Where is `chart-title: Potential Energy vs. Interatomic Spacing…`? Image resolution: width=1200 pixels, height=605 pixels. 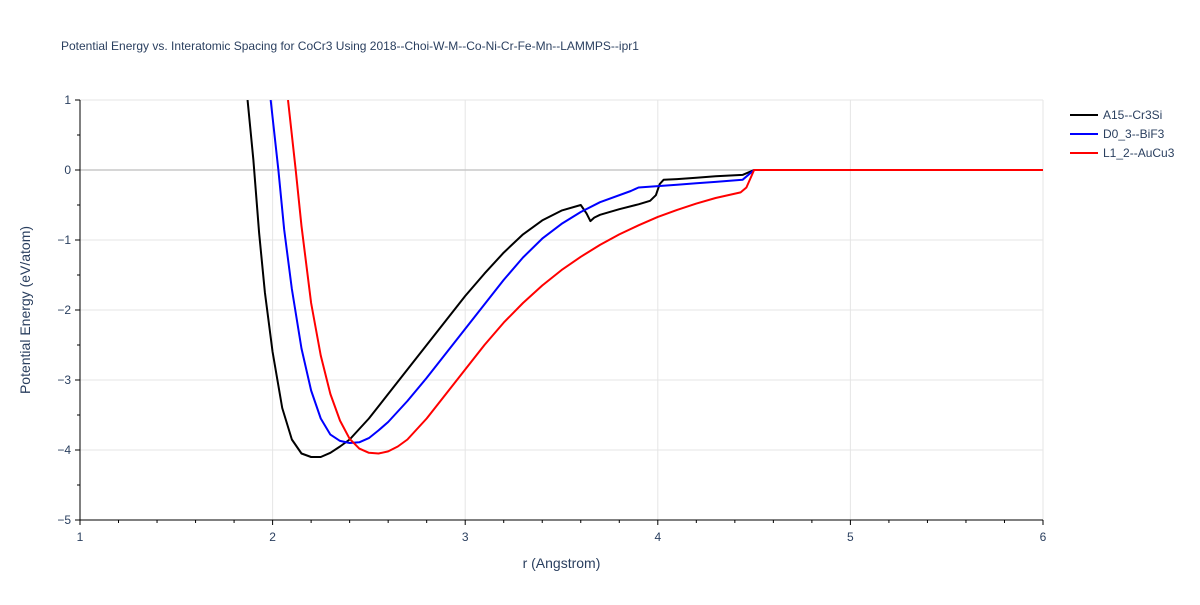 chart-title: Potential Energy vs. Interatomic Spacing… is located at coordinates (350, 46).